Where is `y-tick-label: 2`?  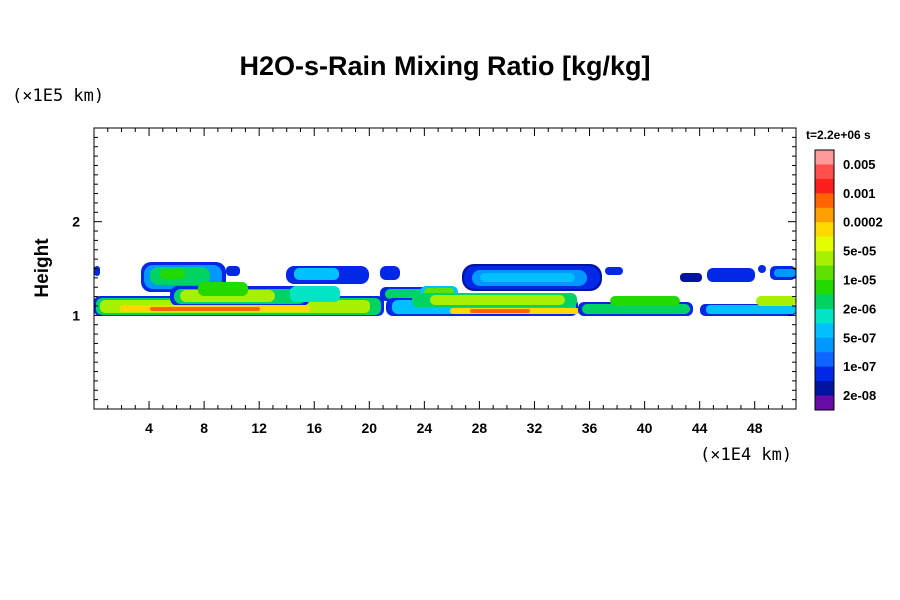 y-tick-label: 2 is located at coordinates (76, 222).